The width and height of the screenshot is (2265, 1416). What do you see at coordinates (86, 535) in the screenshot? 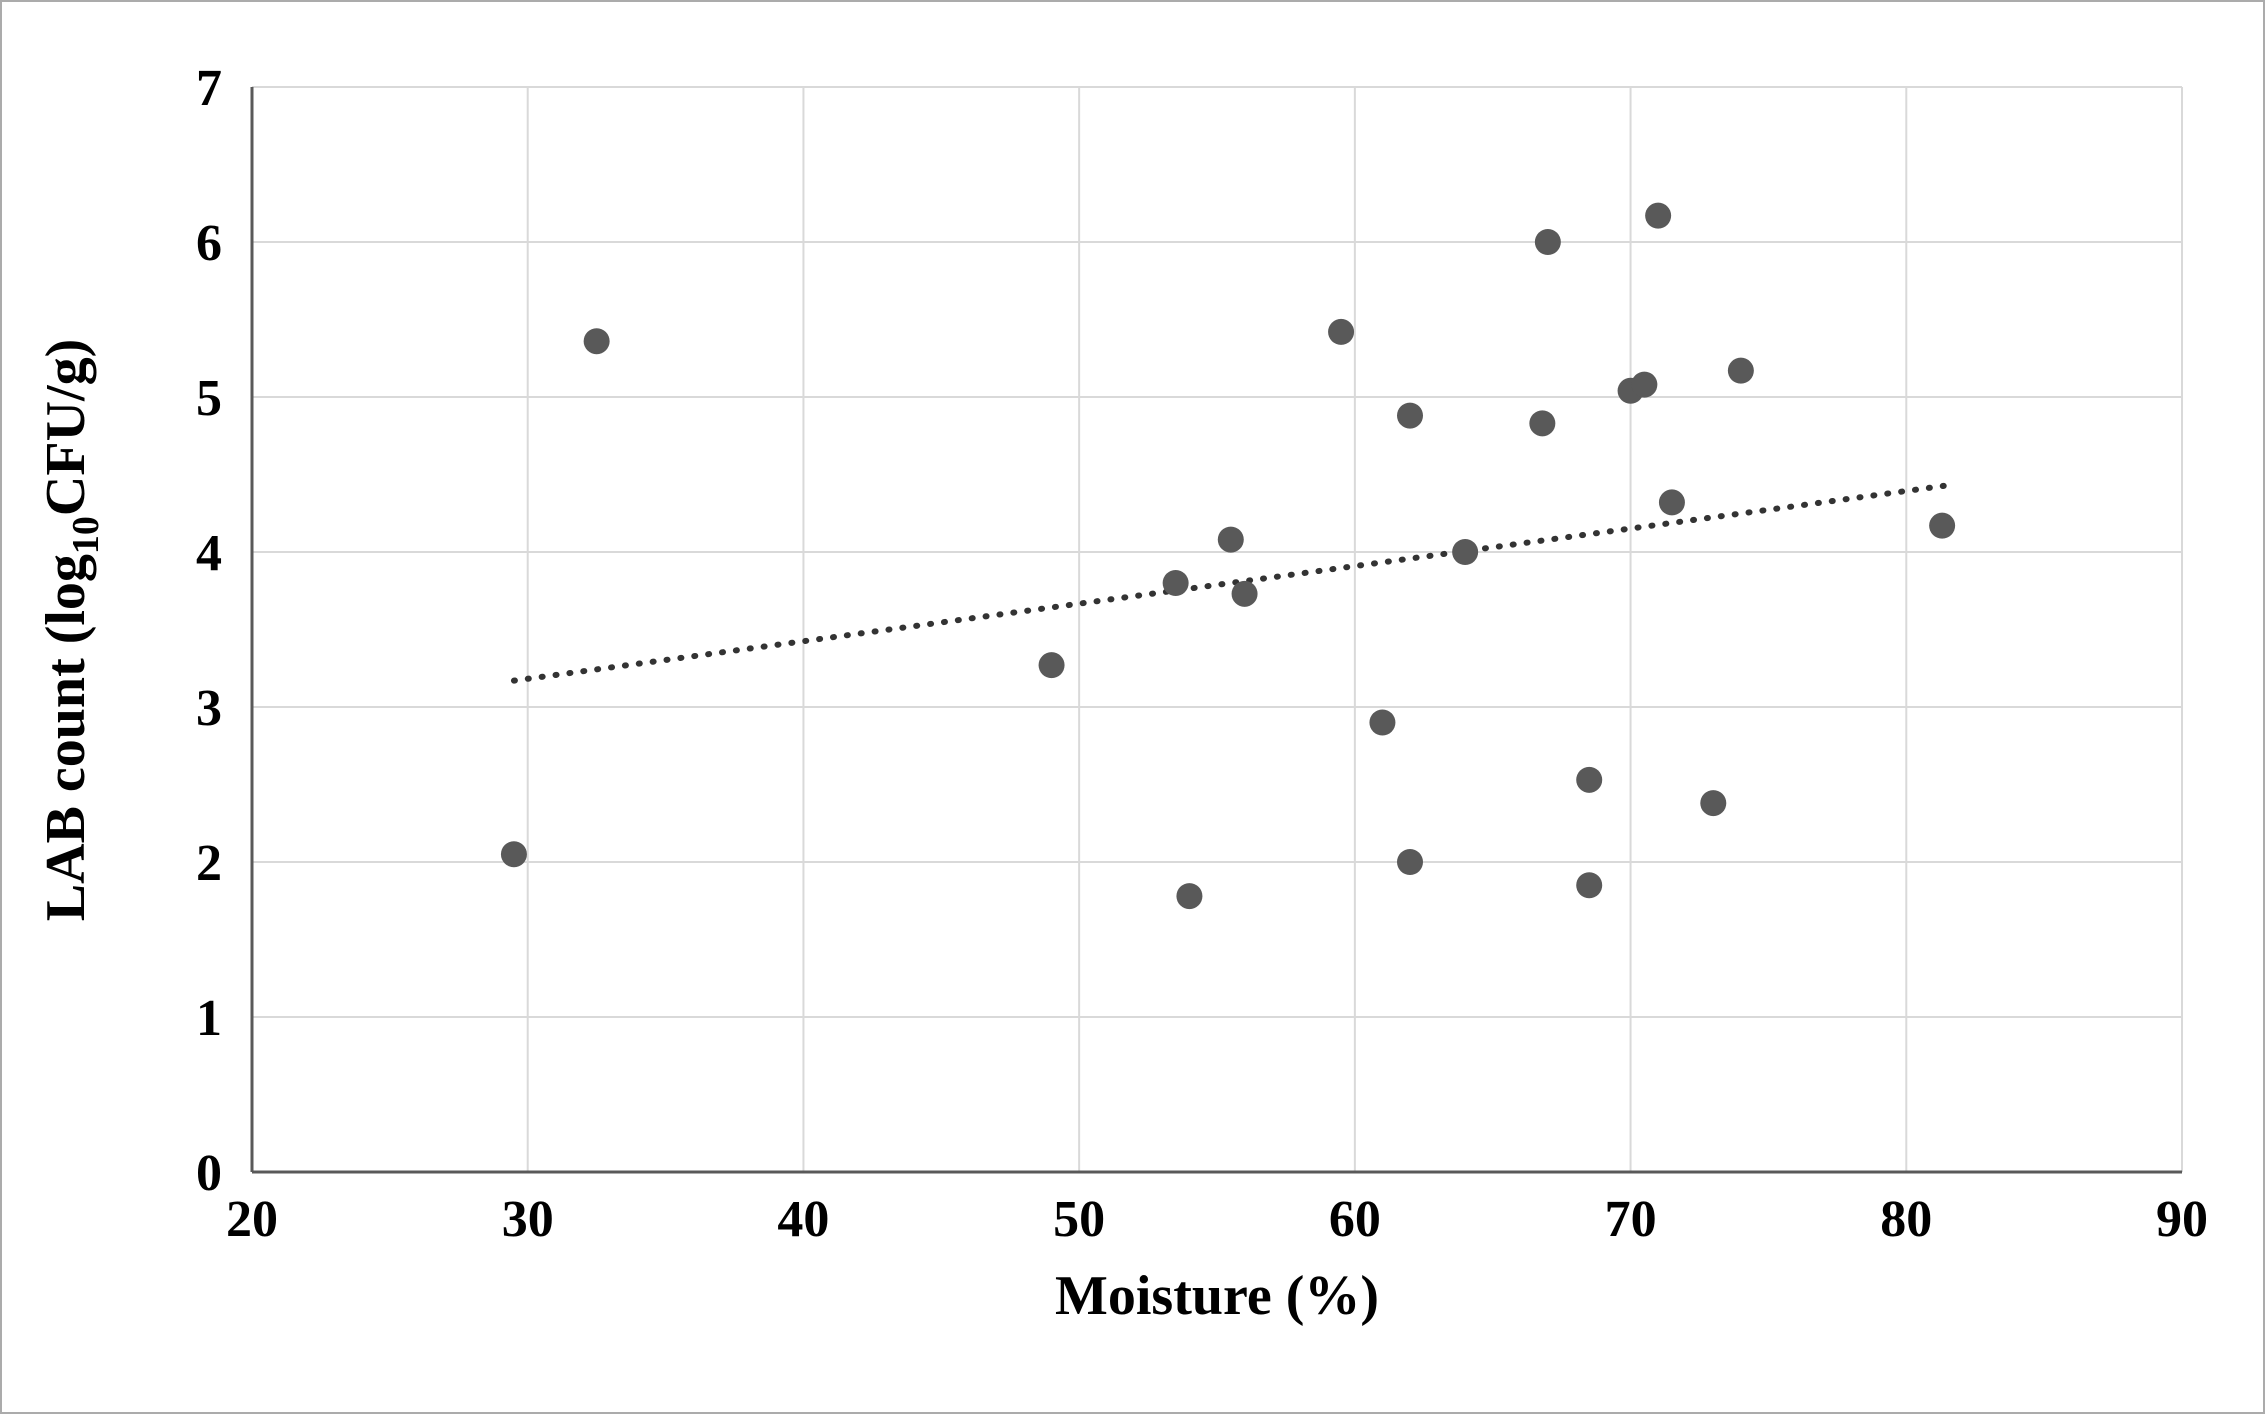
I see `y-axis-title-sub: 10` at bounding box center [86, 535].